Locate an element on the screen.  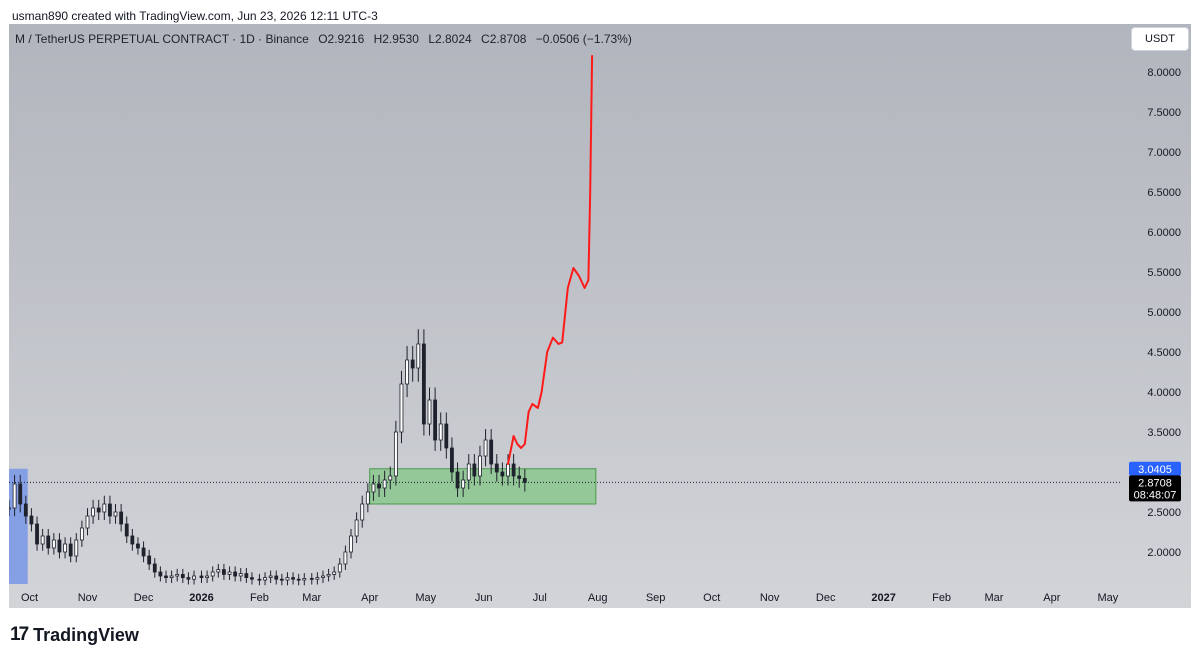
price-badge-text: 2.8708 is located at coordinates (1155, 483).